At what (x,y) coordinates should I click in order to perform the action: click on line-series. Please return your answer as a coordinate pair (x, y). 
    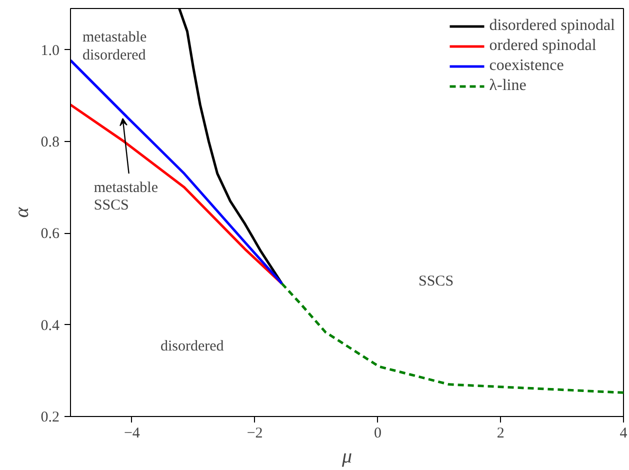
    Looking at the image, I should click on (177, 194).